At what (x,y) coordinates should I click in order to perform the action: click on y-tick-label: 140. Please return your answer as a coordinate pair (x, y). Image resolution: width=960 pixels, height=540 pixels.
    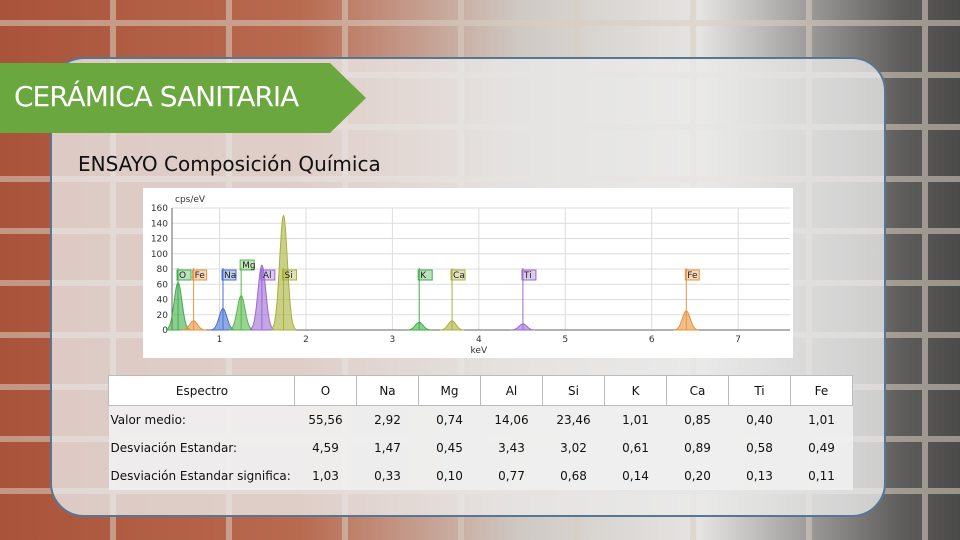
    Looking at the image, I should click on (159, 224).